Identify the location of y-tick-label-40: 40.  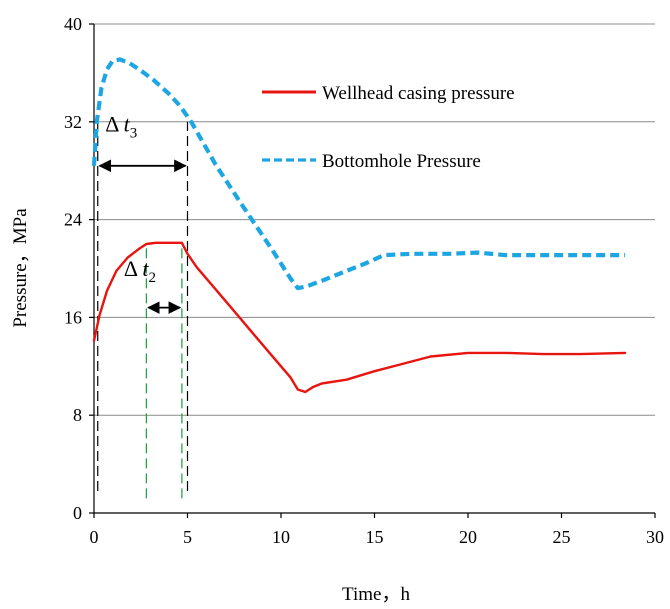
(73, 24).